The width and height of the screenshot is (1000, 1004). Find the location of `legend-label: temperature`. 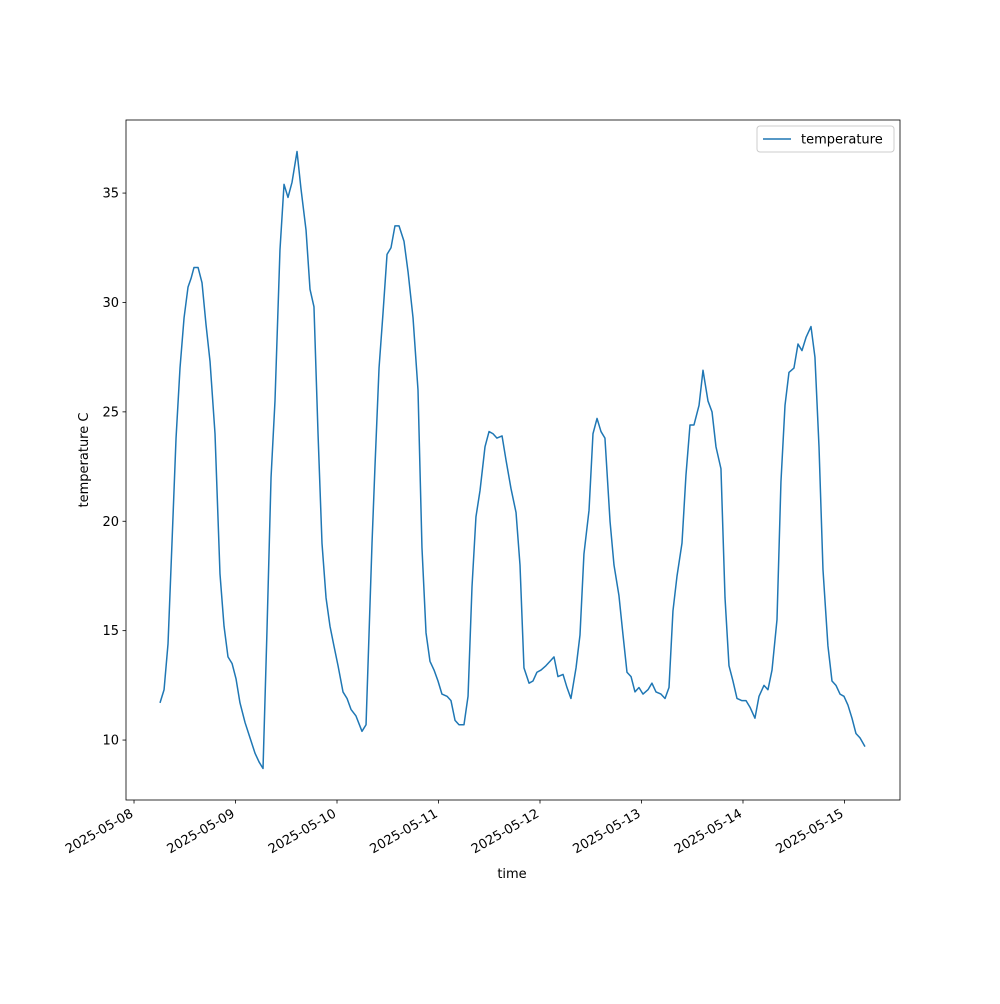

legend-label: temperature is located at coordinates (842, 140).